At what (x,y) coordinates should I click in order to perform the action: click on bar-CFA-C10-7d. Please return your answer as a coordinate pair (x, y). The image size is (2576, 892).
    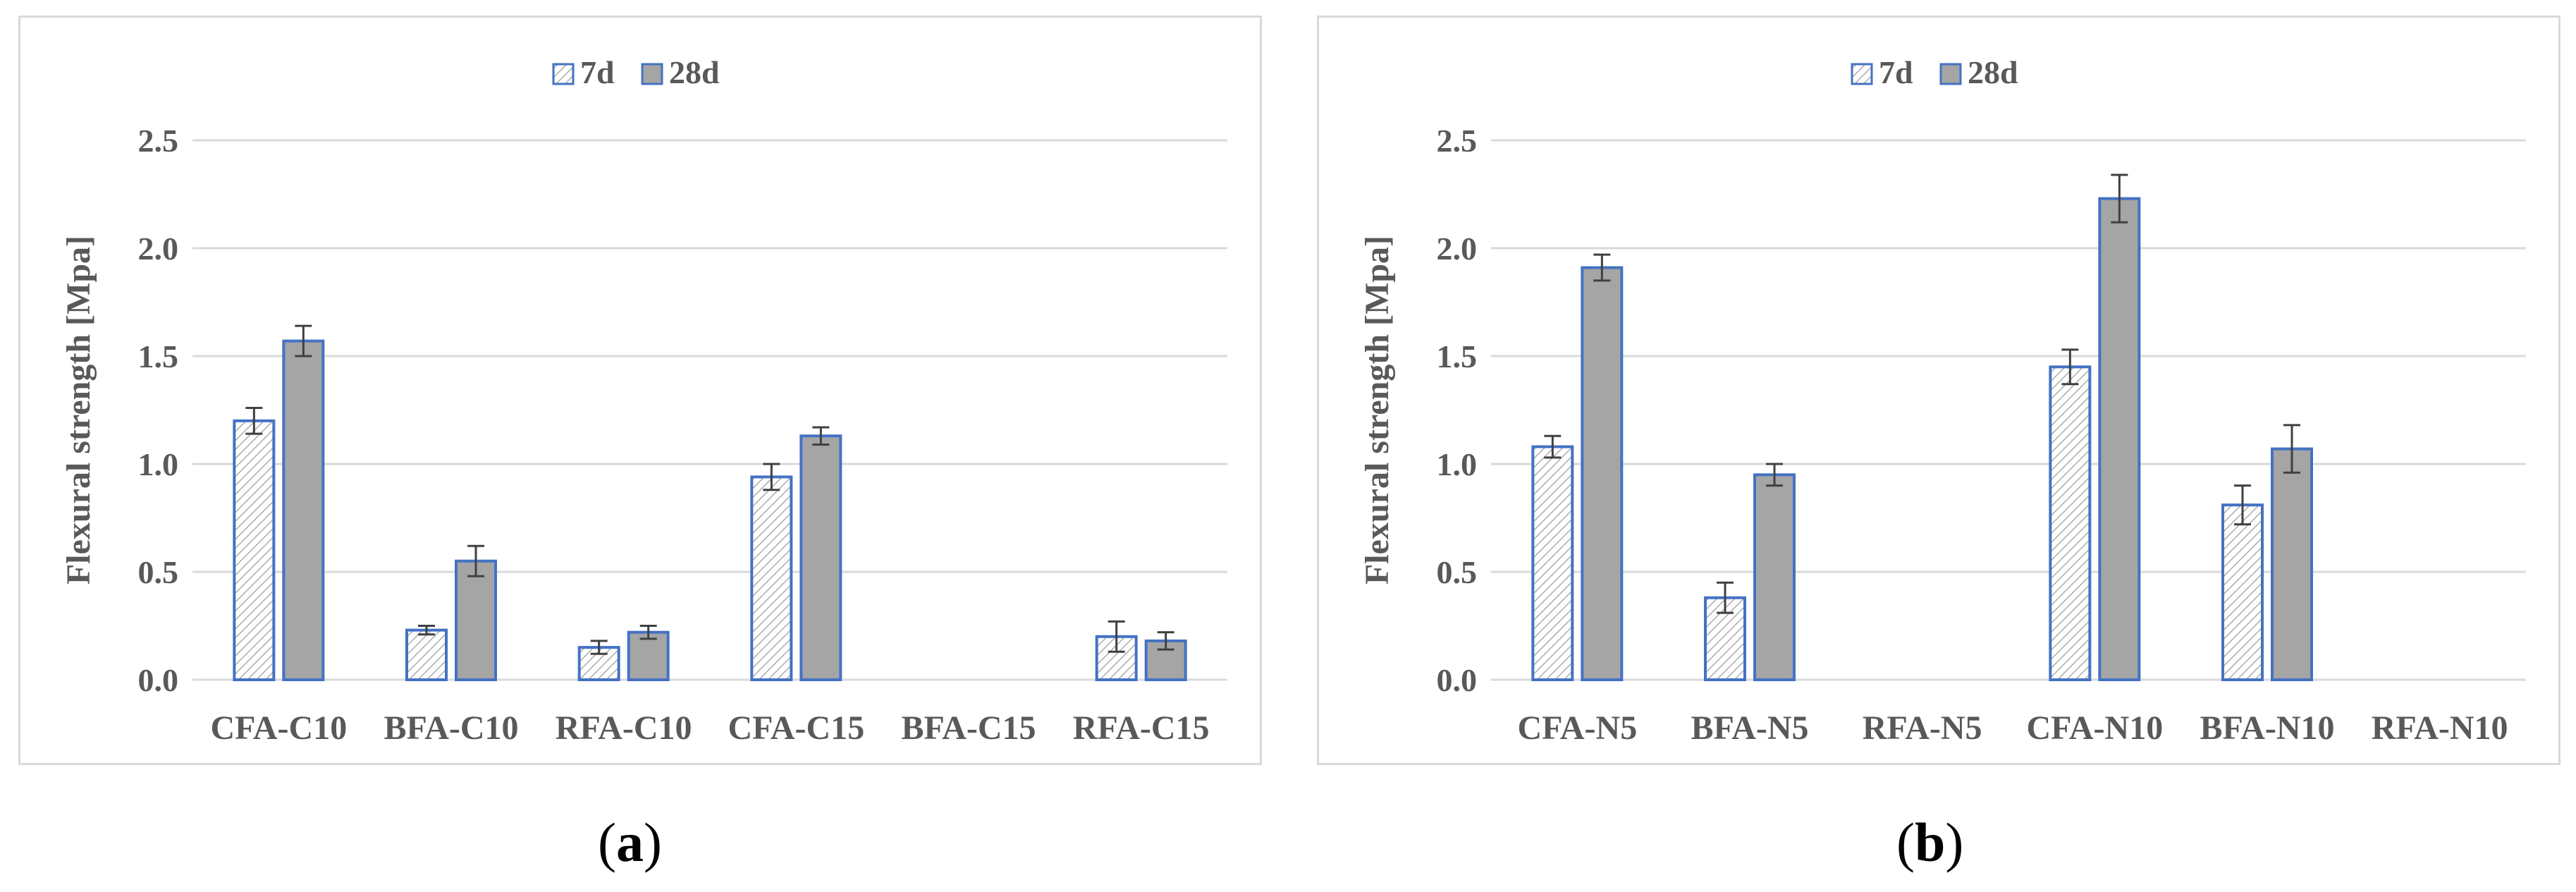
    Looking at the image, I should click on (254, 550).